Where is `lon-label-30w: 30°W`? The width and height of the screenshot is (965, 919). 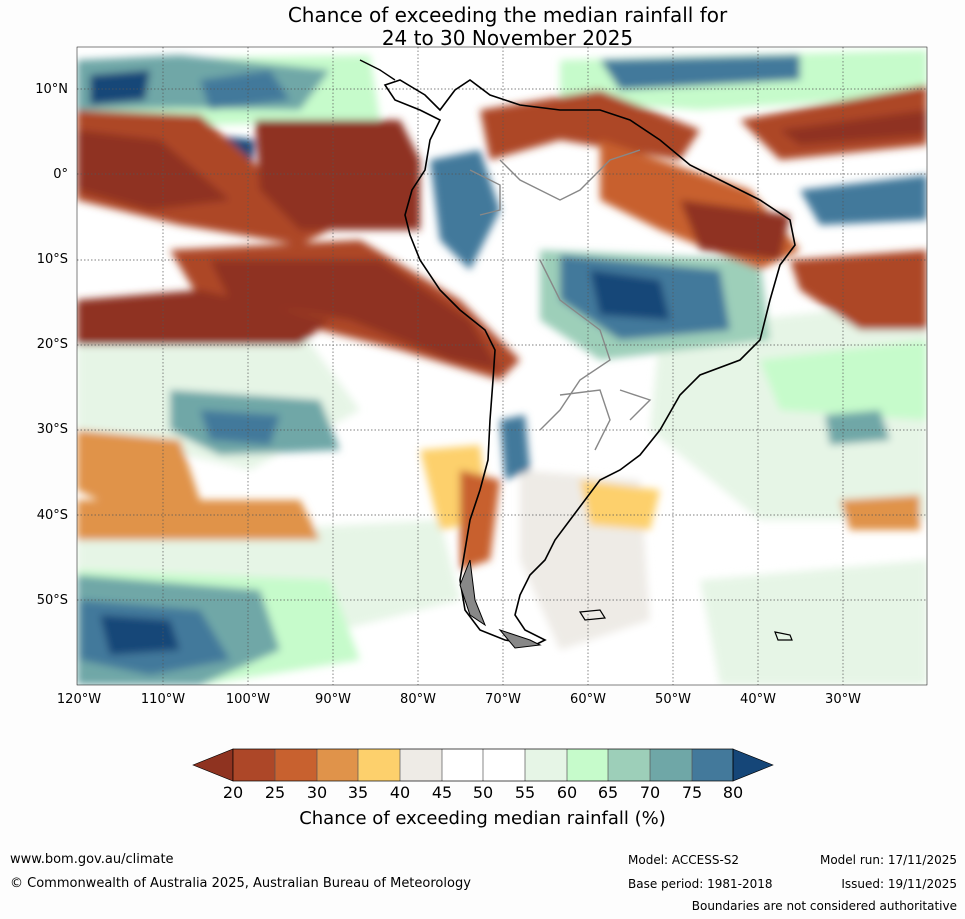 lon-label-30w: 30°W is located at coordinates (843, 699).